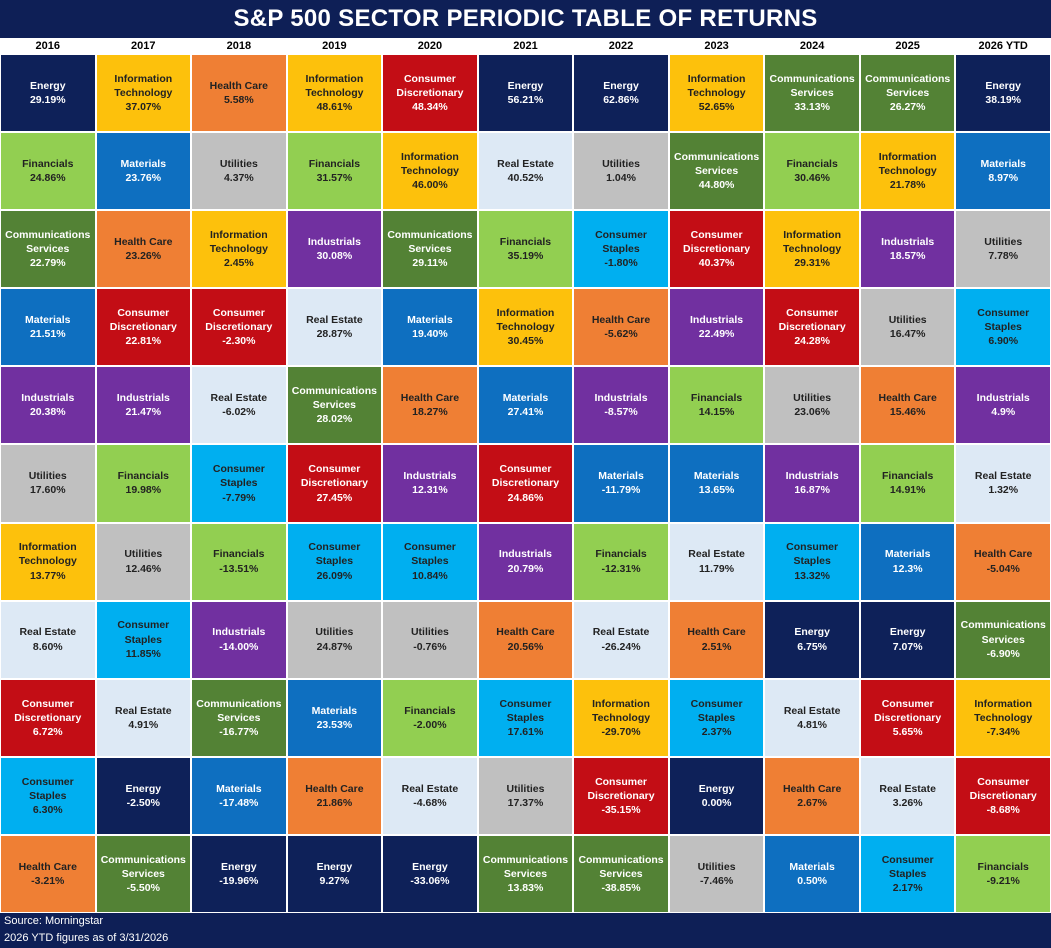  What do you see at coordinates (907, 802) in the screenshot?
I see `return-value: 3.26%` at bounding box center [907, 802].